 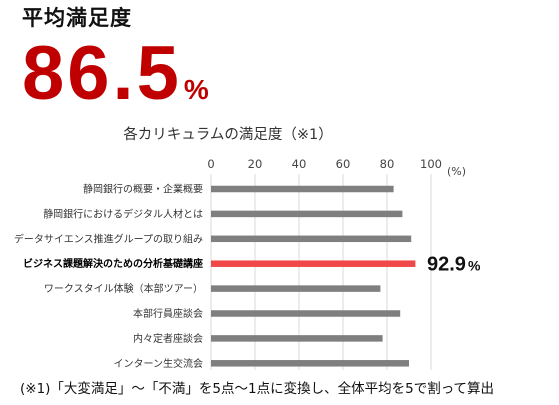 What do you see at coordinates (456, 171) in the screenshot?
I see `axis-unit-label: (%)` at bounding box center [456, 171].